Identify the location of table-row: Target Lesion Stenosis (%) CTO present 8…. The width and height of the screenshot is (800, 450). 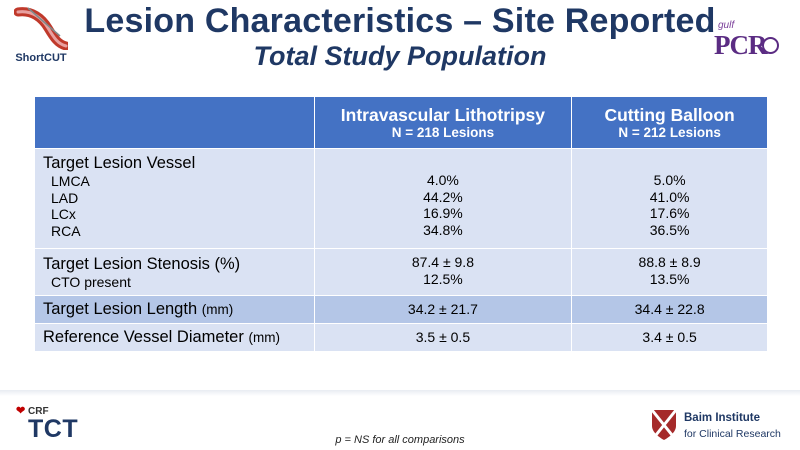
(401, 272).